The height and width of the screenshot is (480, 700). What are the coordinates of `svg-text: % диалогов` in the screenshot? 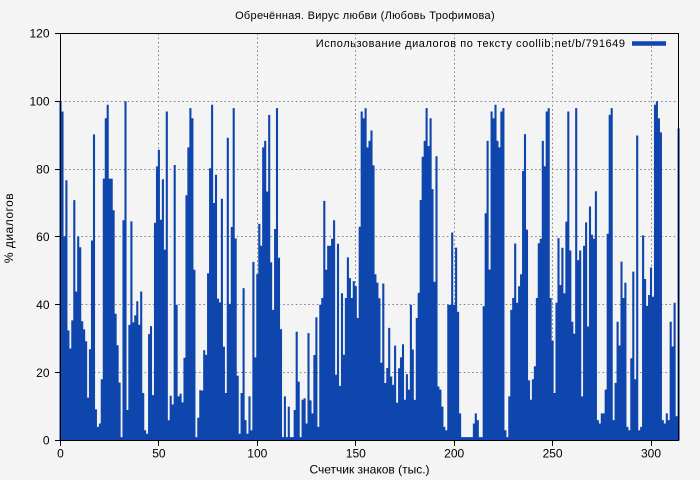 It's located at (9, 228).